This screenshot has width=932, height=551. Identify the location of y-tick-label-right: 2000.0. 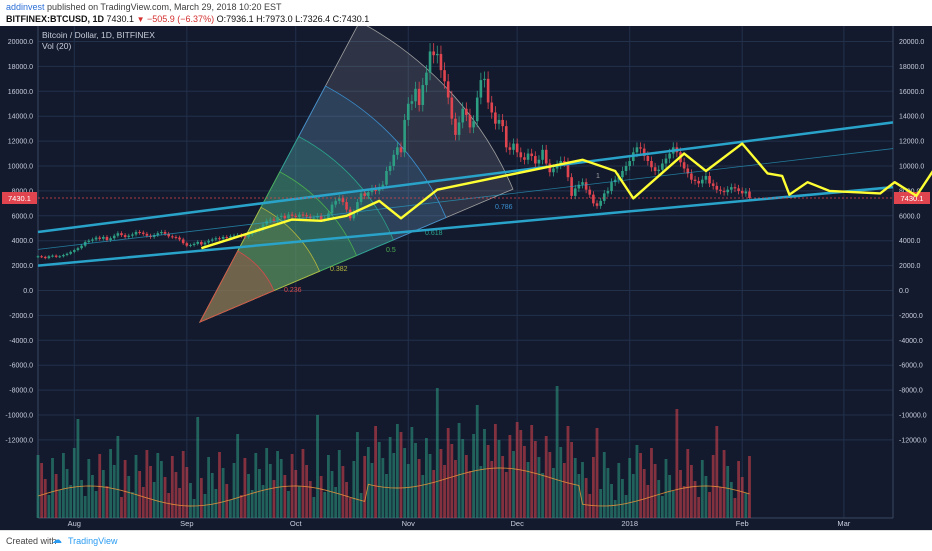
(910, 266).